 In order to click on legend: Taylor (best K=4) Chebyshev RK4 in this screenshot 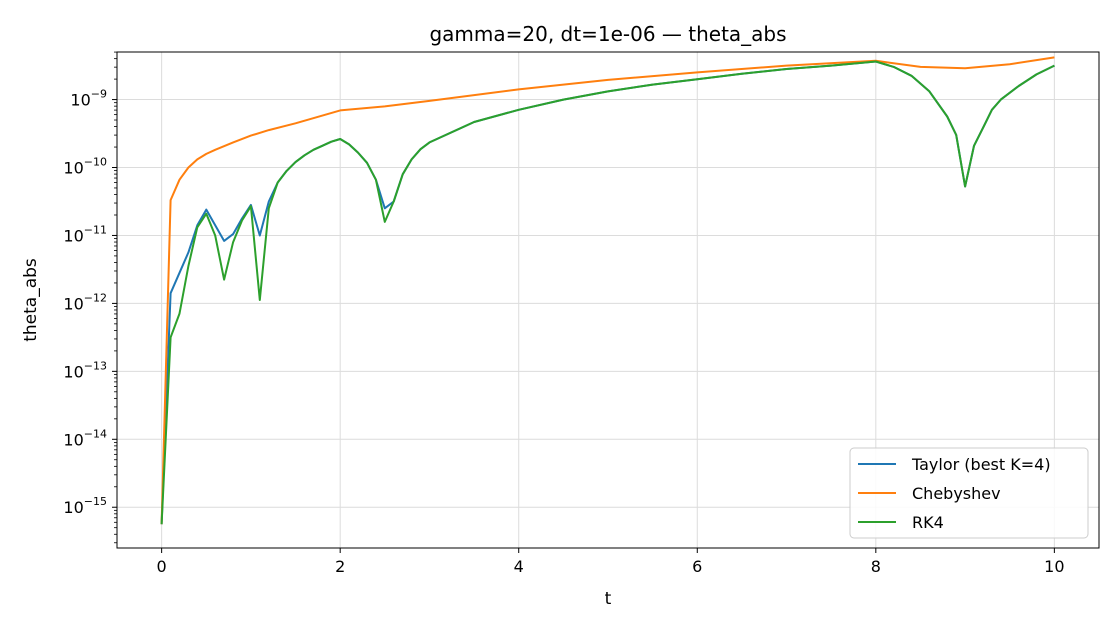, I will do `click(969, 493)`.